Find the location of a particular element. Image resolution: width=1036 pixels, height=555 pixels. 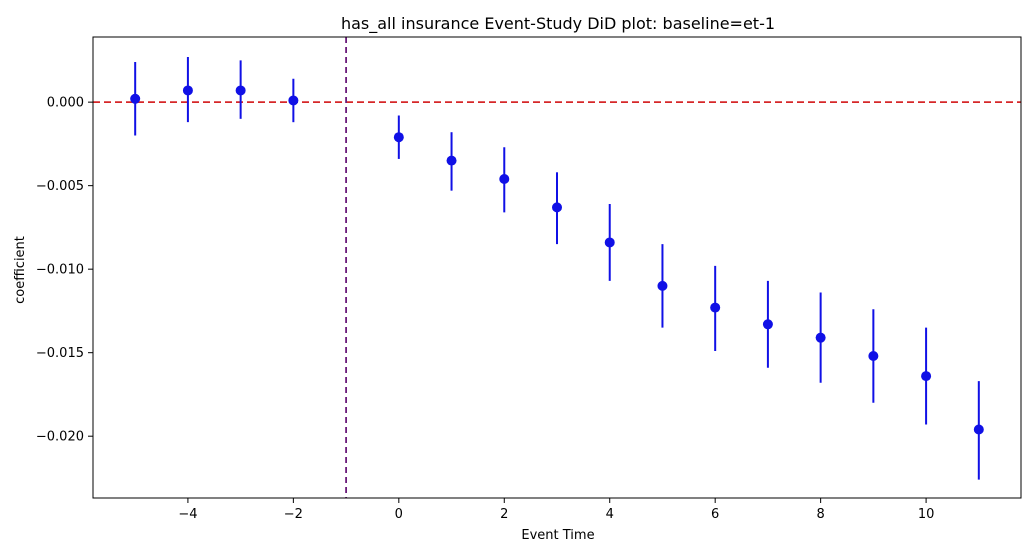

x-tick-label: −4 is located at coordinates (187, 514).